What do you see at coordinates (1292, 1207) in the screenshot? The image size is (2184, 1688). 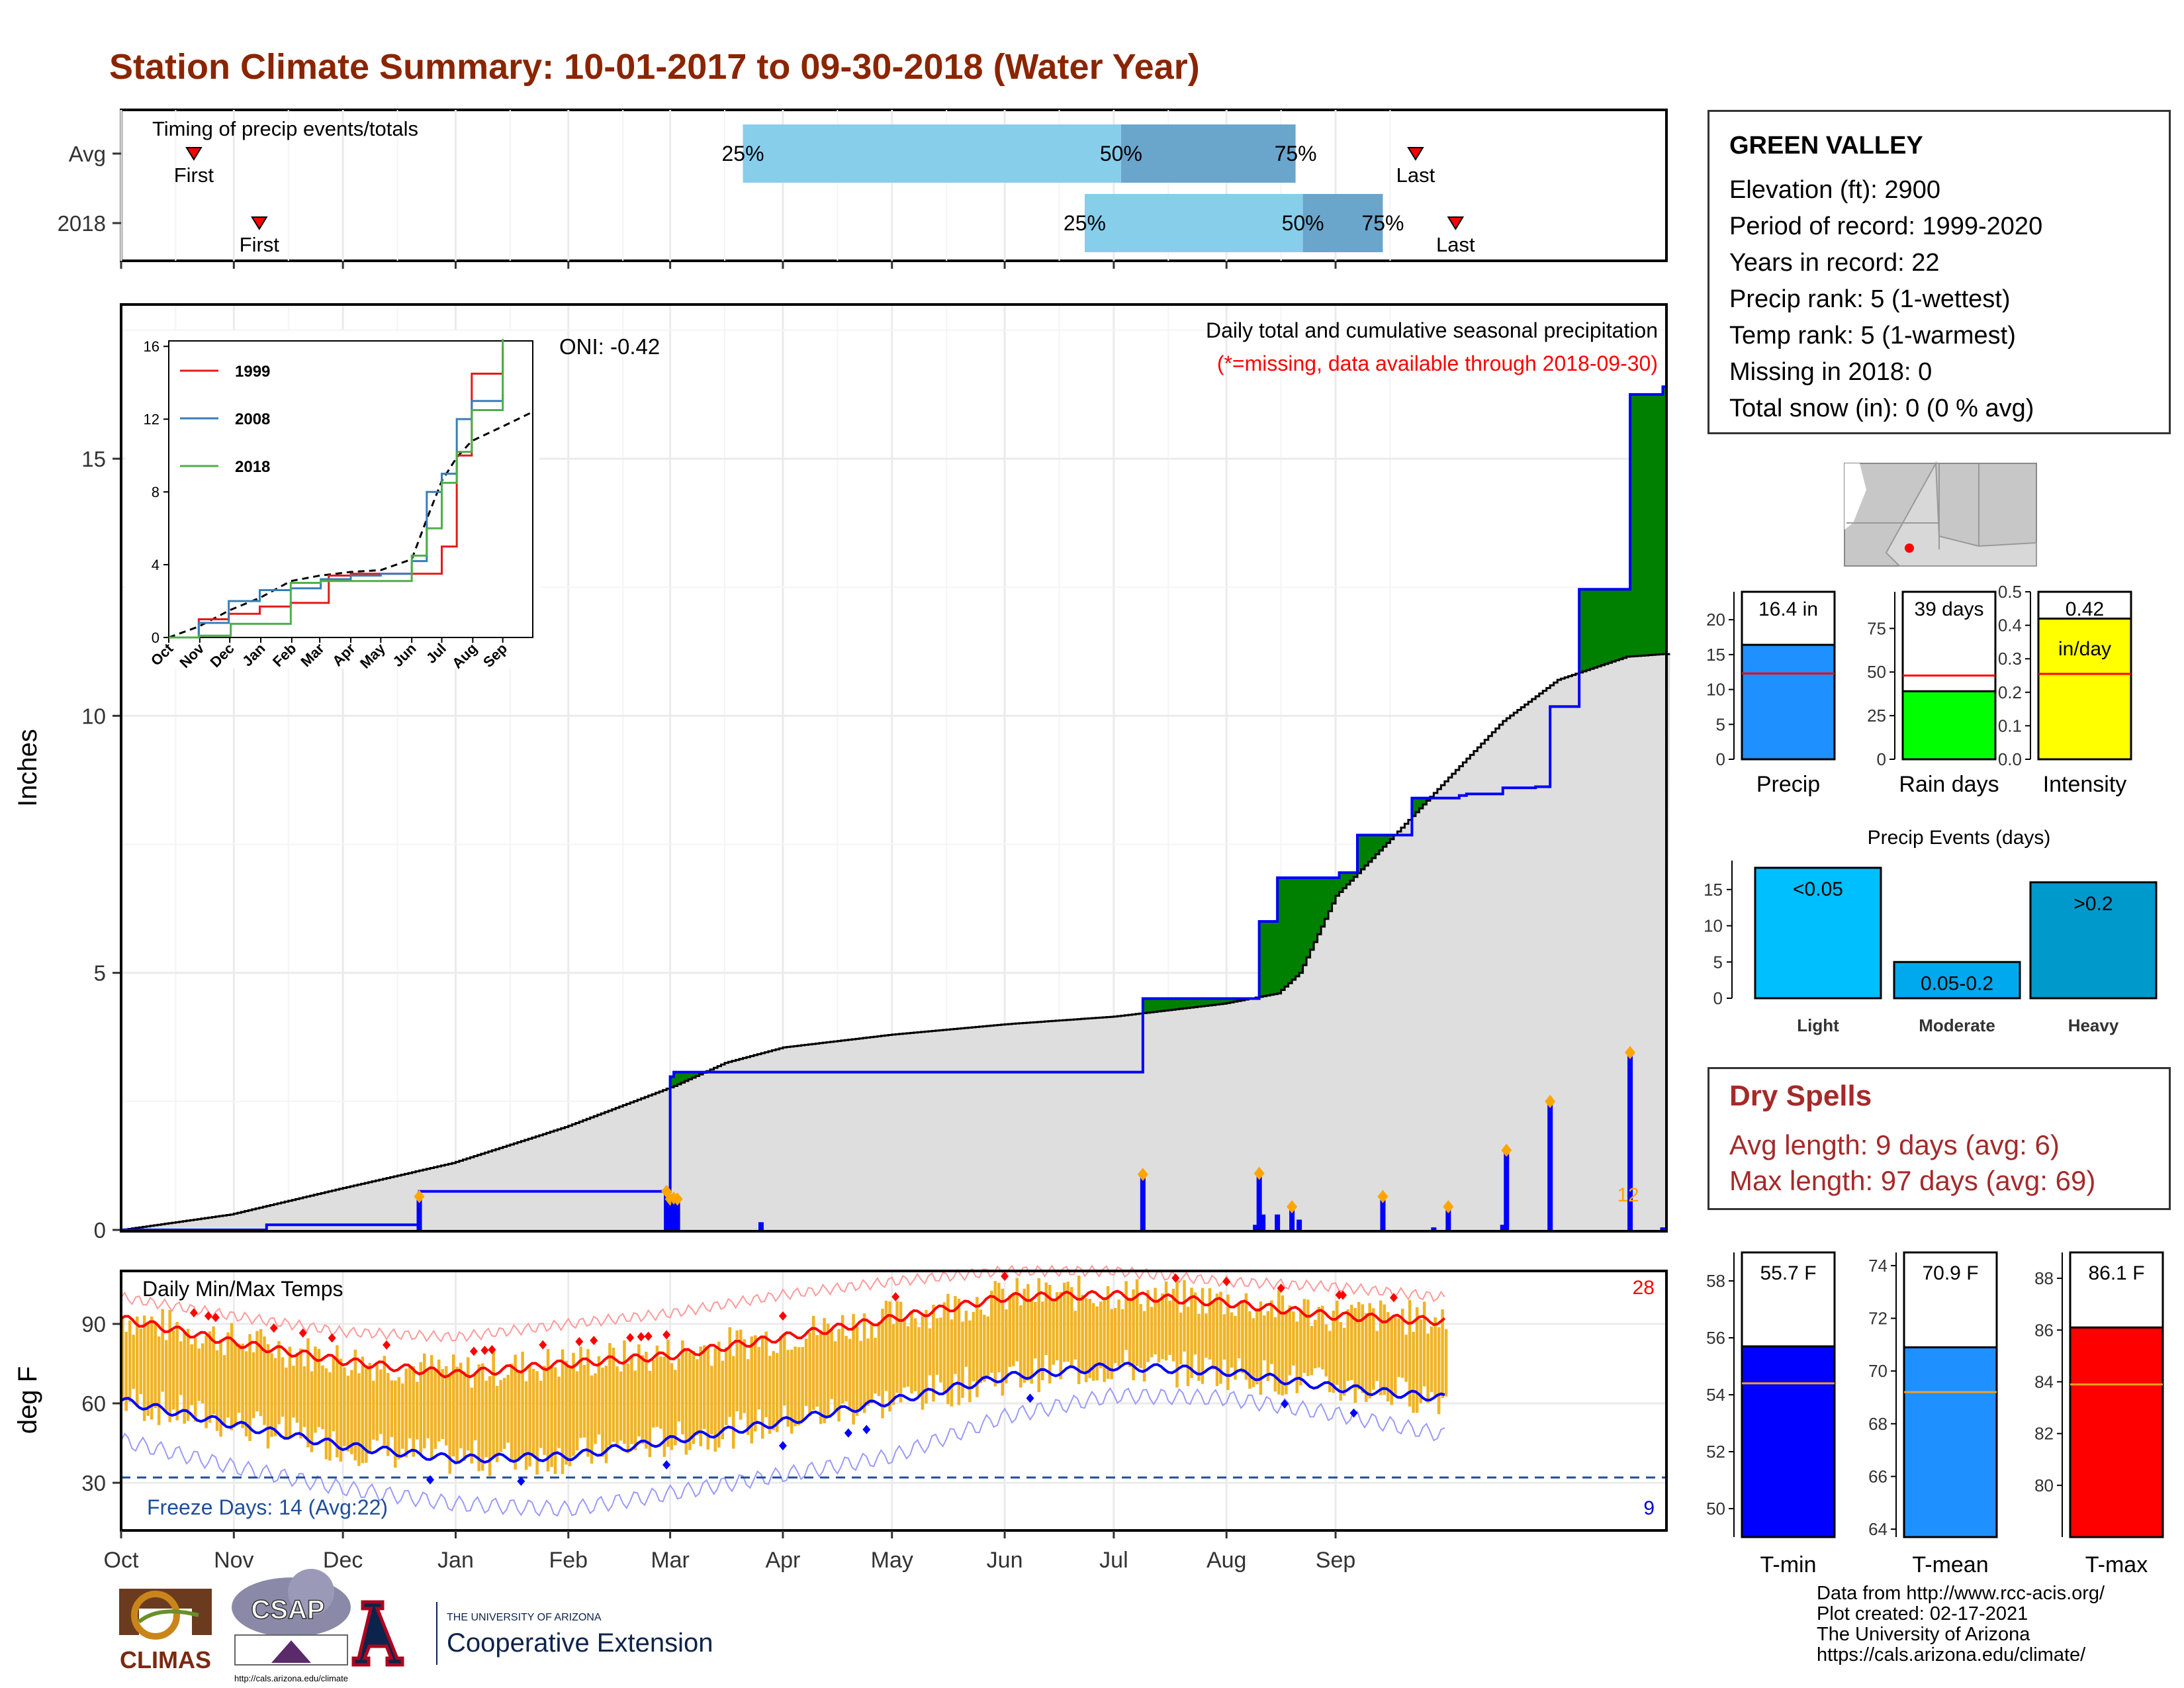 I see `daily-precip-marker` at bounding box center [1292, 1207].